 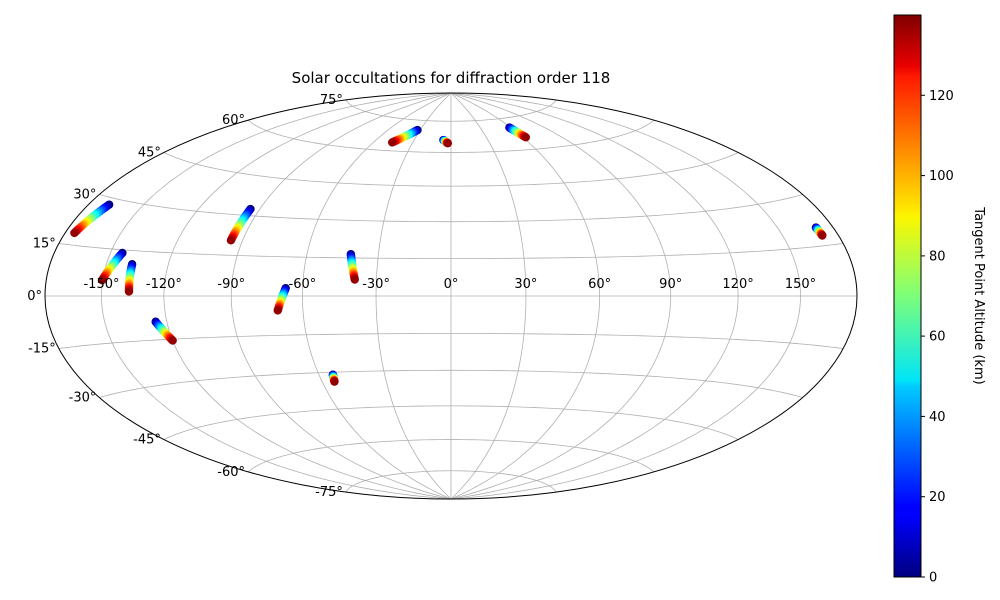 I want to click on latitude-tick-label: 45°, so click(x=149, y=153).